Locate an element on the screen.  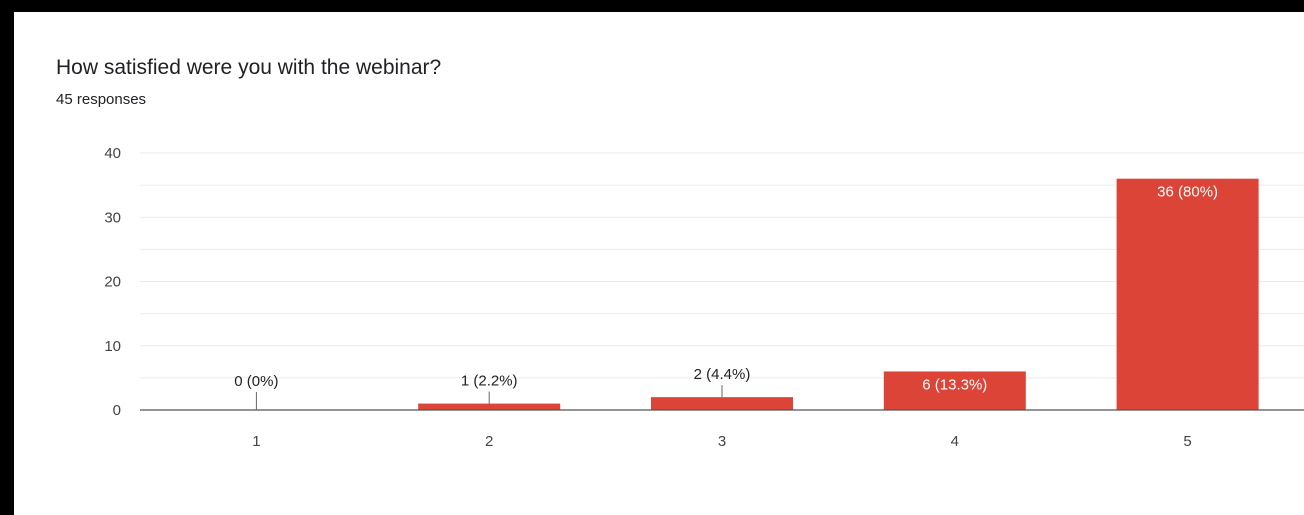
y-tick-label: 20 is located at coordinates (112, 282).